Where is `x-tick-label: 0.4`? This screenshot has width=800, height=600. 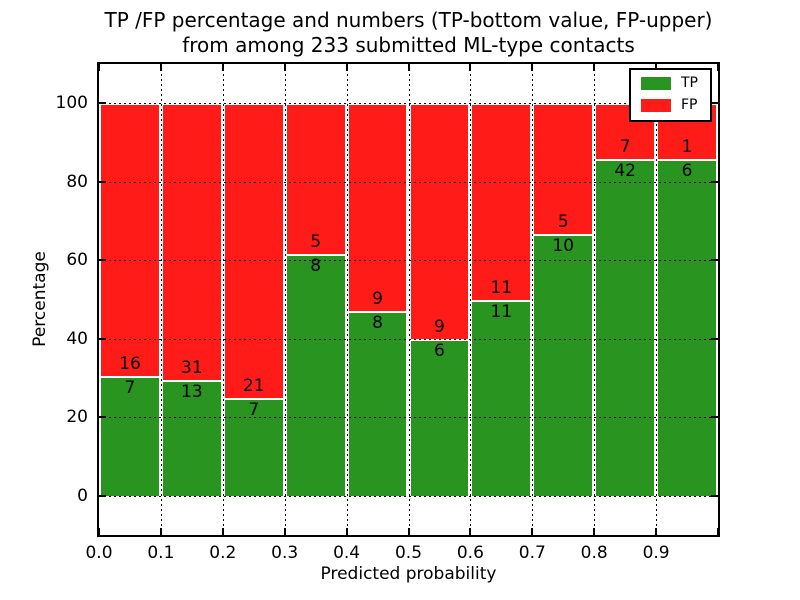
x-tick-label: 0.4 is located at coordinates (347, 553).